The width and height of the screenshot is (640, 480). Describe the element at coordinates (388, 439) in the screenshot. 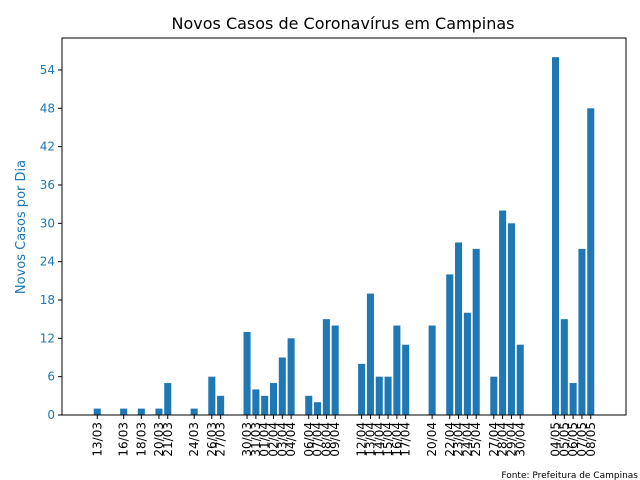

I see `x-tick-label: 15/04` at that location.